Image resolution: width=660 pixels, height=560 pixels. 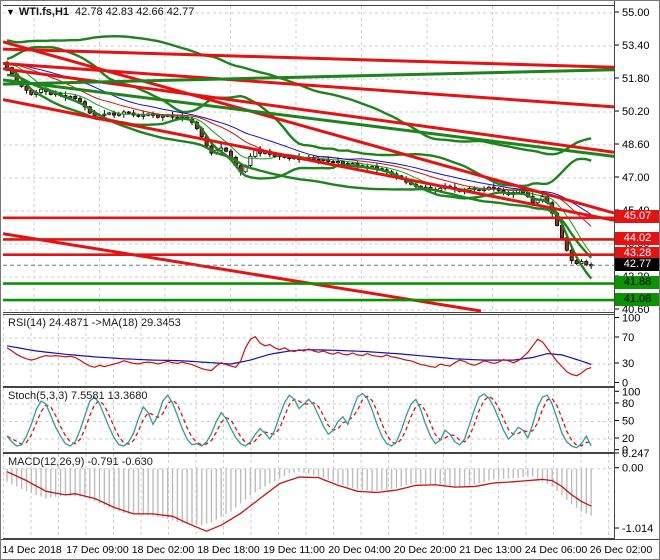 I want to click on level-lines-layer, so click(x=308, y=259).